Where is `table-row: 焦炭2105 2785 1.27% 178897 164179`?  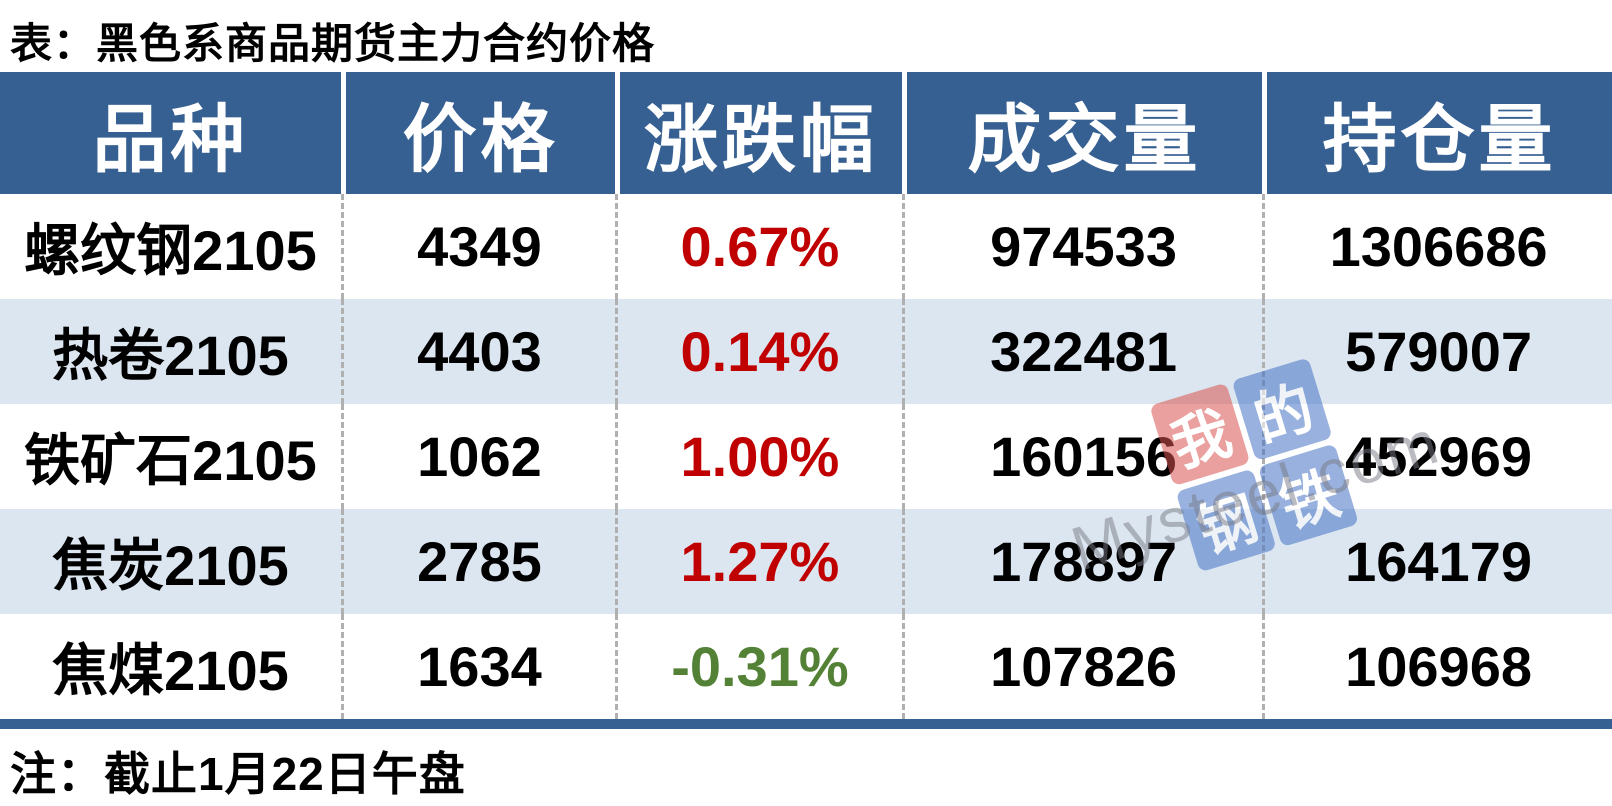
table-row: 焦炭2105 2785 1.27% 178897 164179 is located at coordinates (806, 561).